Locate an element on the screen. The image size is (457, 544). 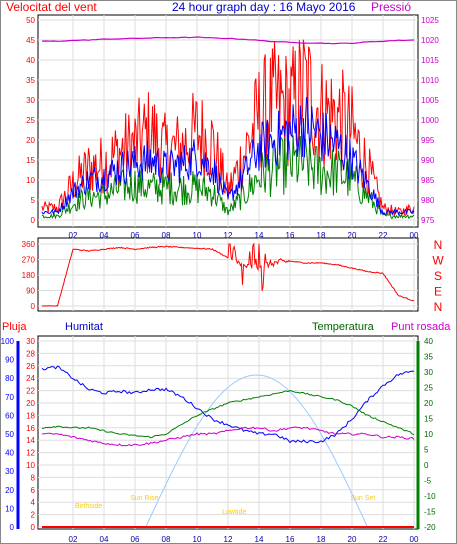
wind-x-tick: 14 is located at coordinates (259, 235).